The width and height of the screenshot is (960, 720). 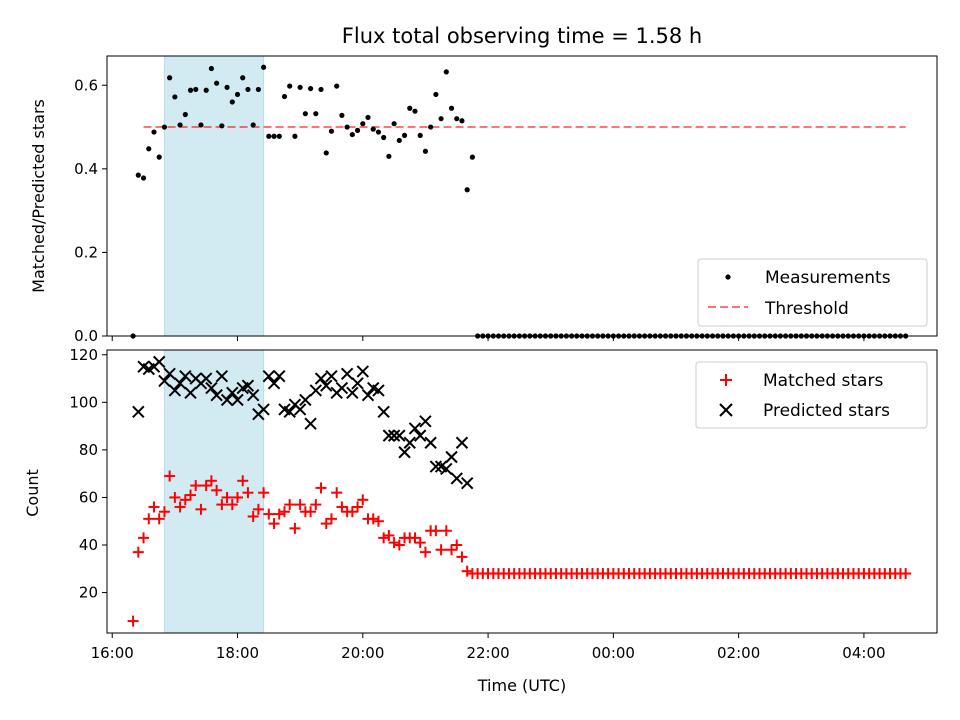 I want to click on top-legend: Measurements Threshold, so click(x=812, y=292).